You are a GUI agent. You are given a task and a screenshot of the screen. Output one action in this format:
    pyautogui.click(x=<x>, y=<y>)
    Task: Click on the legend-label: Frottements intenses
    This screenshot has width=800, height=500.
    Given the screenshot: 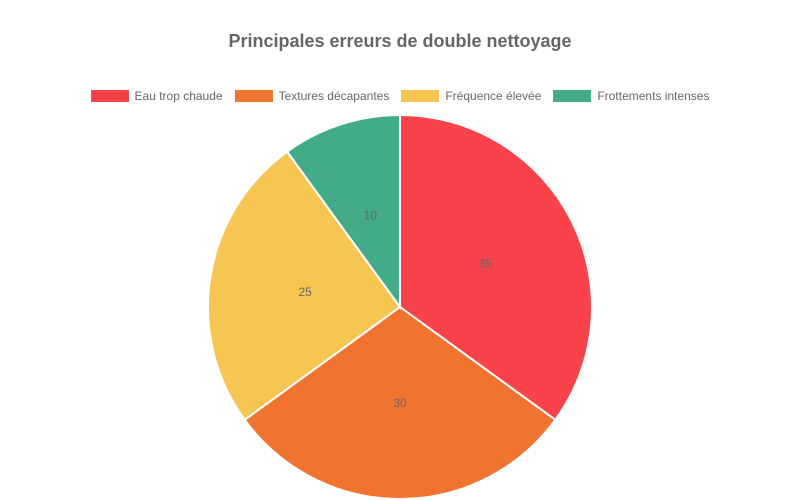 What is the action you would take?
    pyautogui.click(x=653, y=96)
    